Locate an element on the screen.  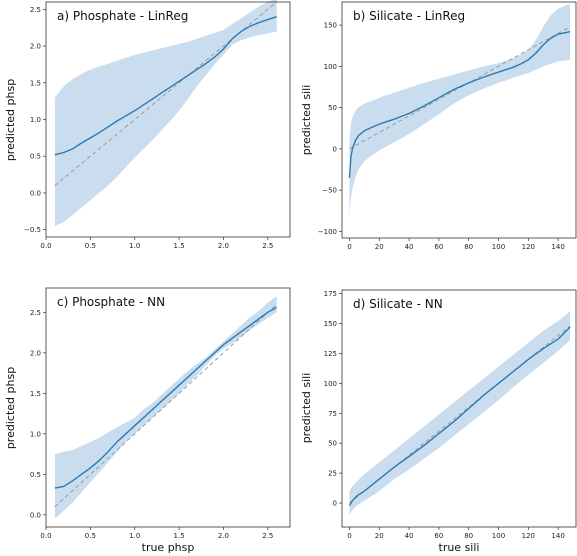
x-axis-label: true sili is located at coordinates (459, 547).